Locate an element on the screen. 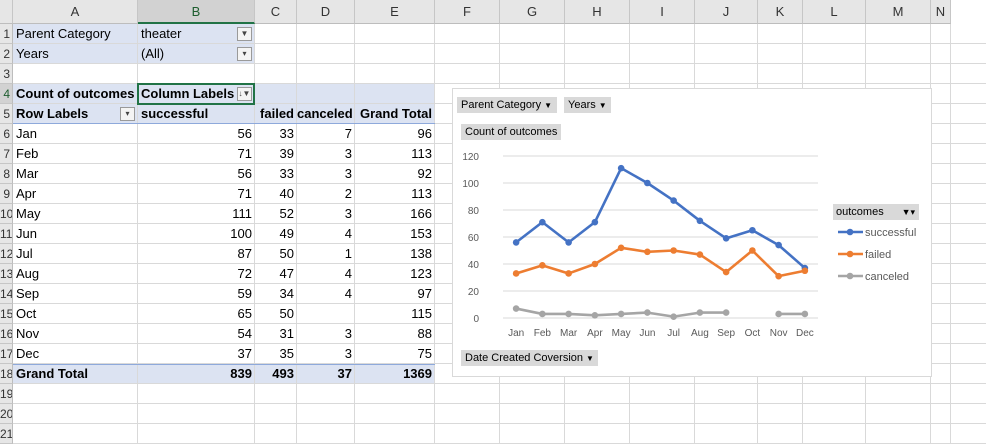  row-header-11: 11 is located at coordinates (6, 234).